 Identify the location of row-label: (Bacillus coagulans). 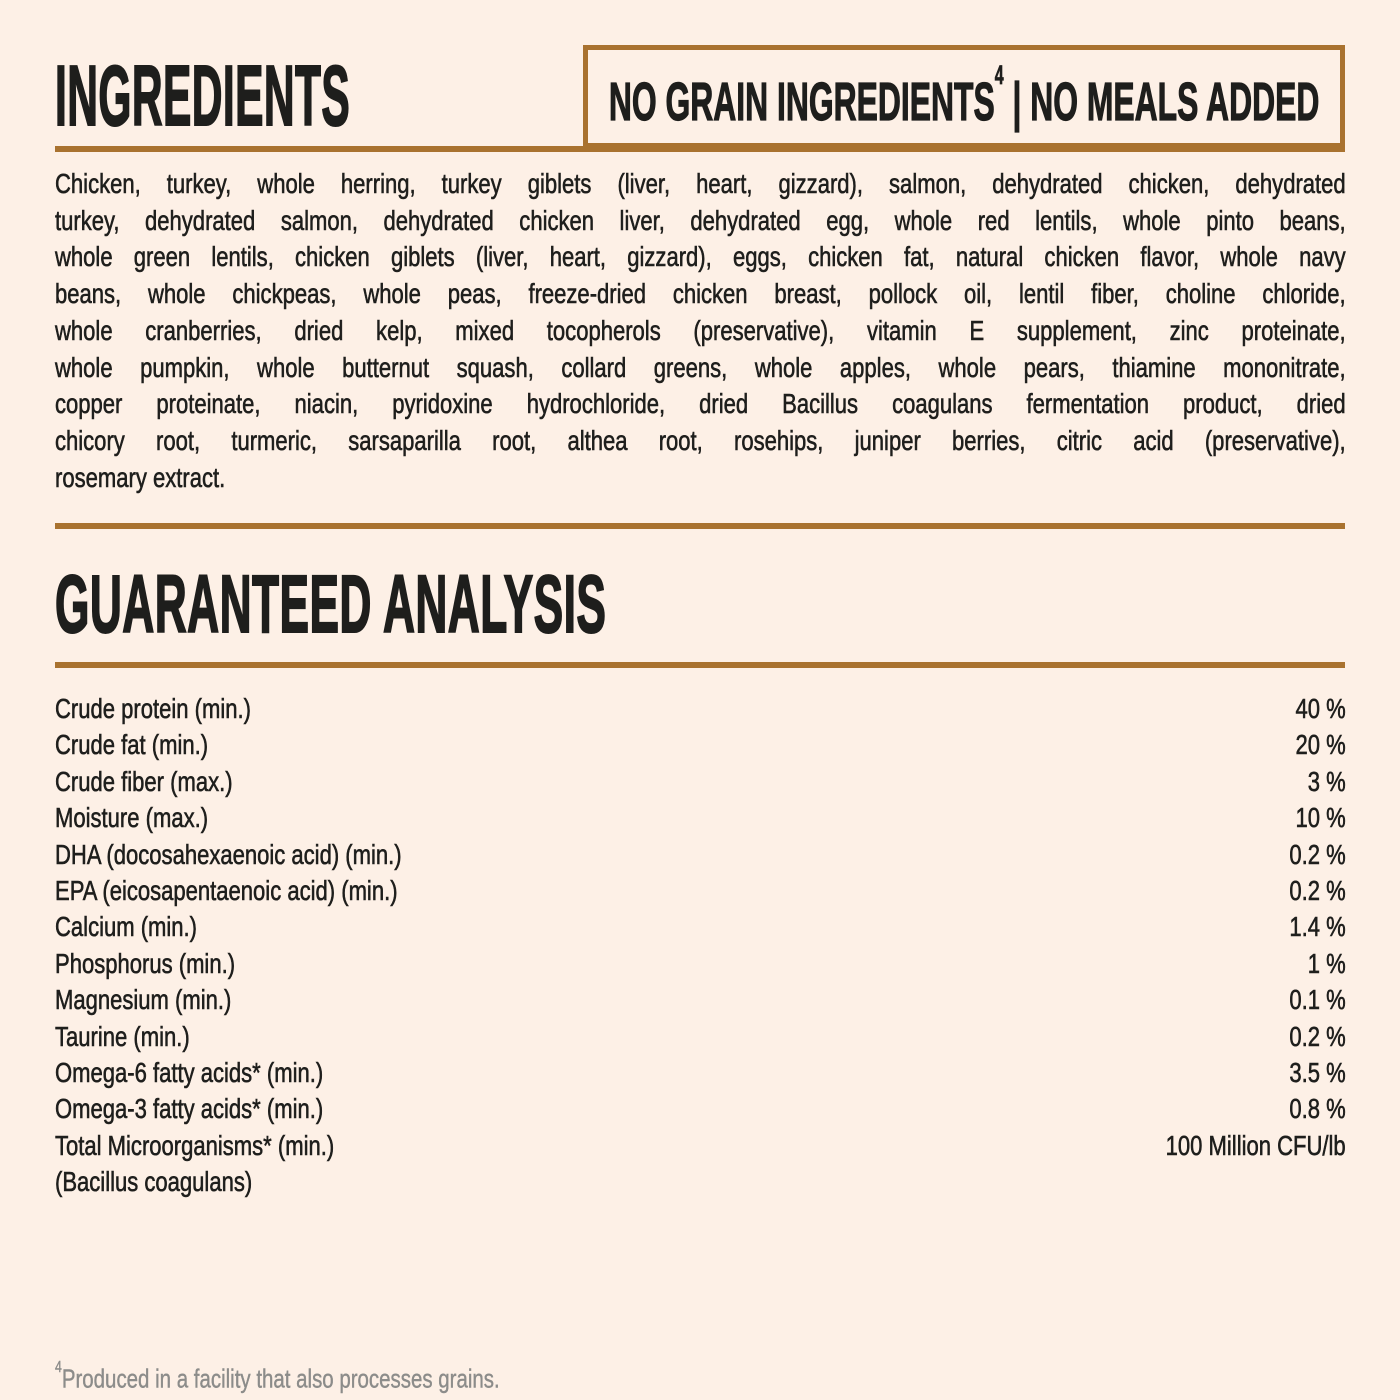
(154, 1182).